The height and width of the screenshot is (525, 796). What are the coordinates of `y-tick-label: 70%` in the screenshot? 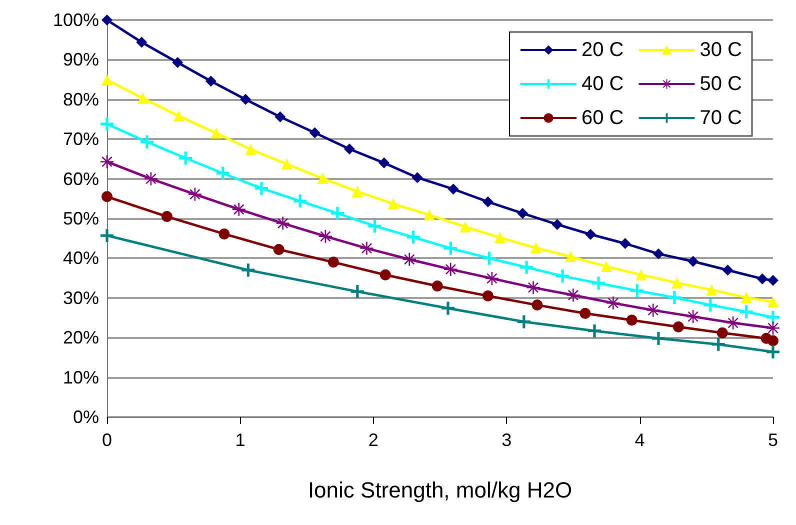 It's located at (80, 139).